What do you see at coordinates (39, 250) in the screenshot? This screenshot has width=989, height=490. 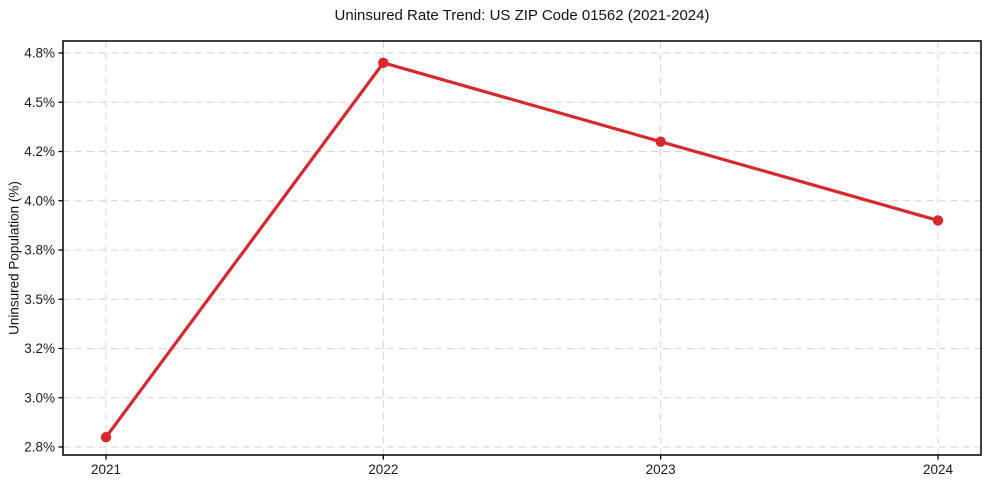 I see `y-tick-label: 3.8%` at bounding box center [39, 250].